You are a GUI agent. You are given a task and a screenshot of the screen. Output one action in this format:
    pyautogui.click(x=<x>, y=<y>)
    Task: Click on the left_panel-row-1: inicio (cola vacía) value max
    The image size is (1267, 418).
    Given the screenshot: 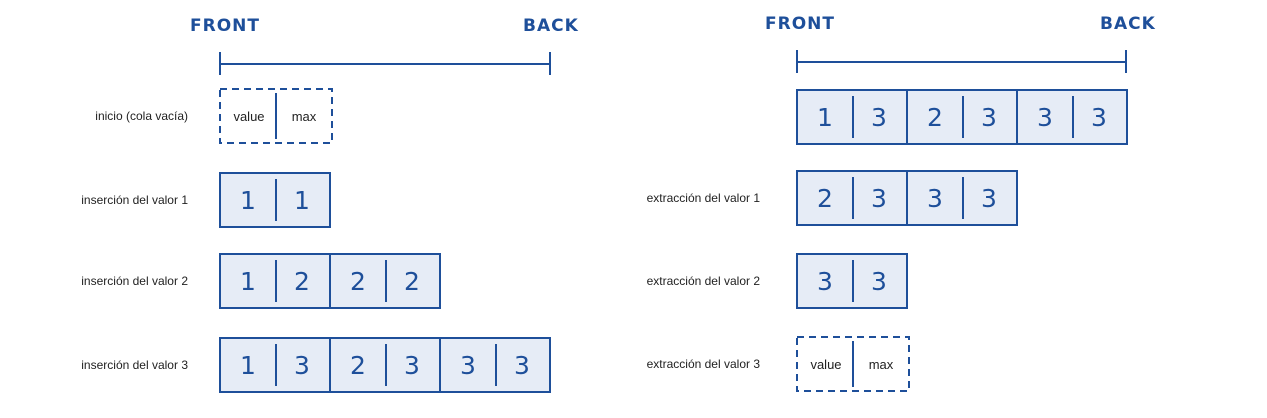 What is the action you would take?
    pyautogui.click(x=214, y=116)
    